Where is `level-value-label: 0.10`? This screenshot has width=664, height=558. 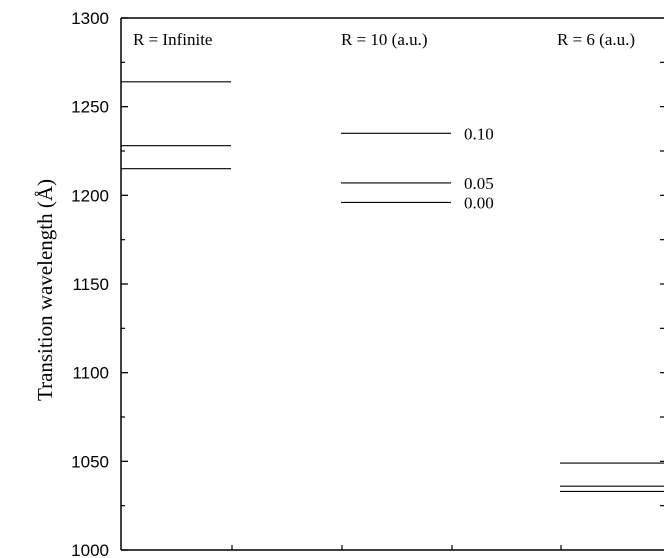
level-value-label: 0.10 is located at coordinates (479, 133).